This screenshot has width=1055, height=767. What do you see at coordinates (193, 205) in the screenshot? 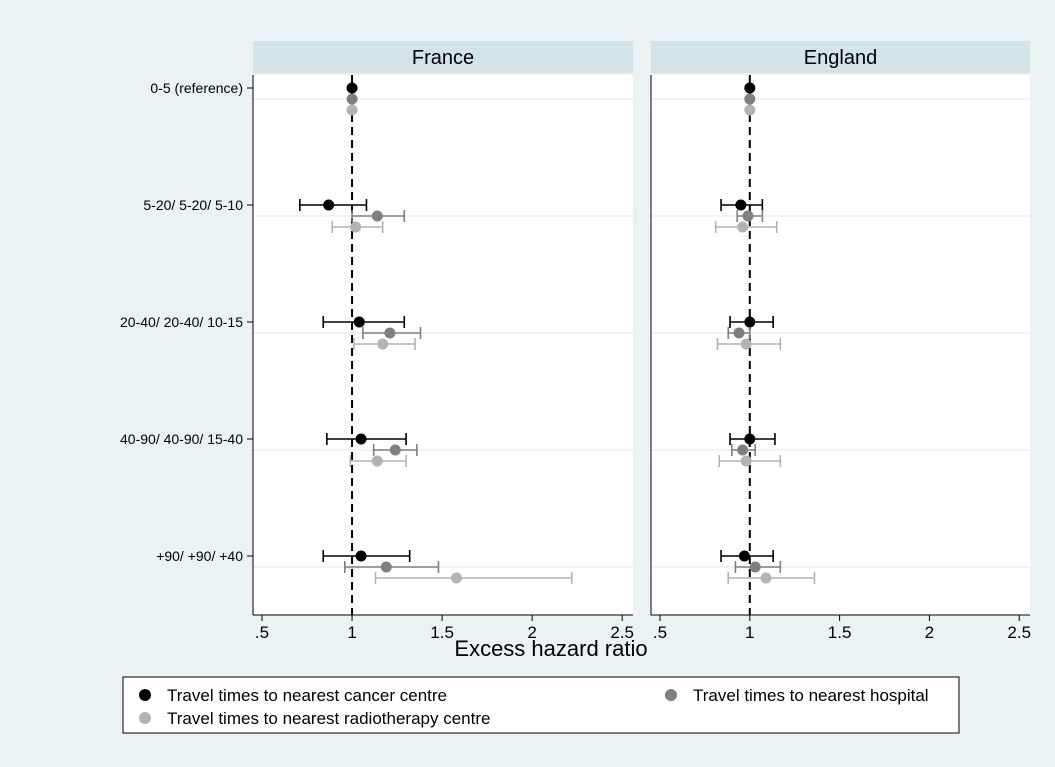
I see `y-tick-label: 5-20/ 5-20/ 5-10` at bounding box center [193, 205].